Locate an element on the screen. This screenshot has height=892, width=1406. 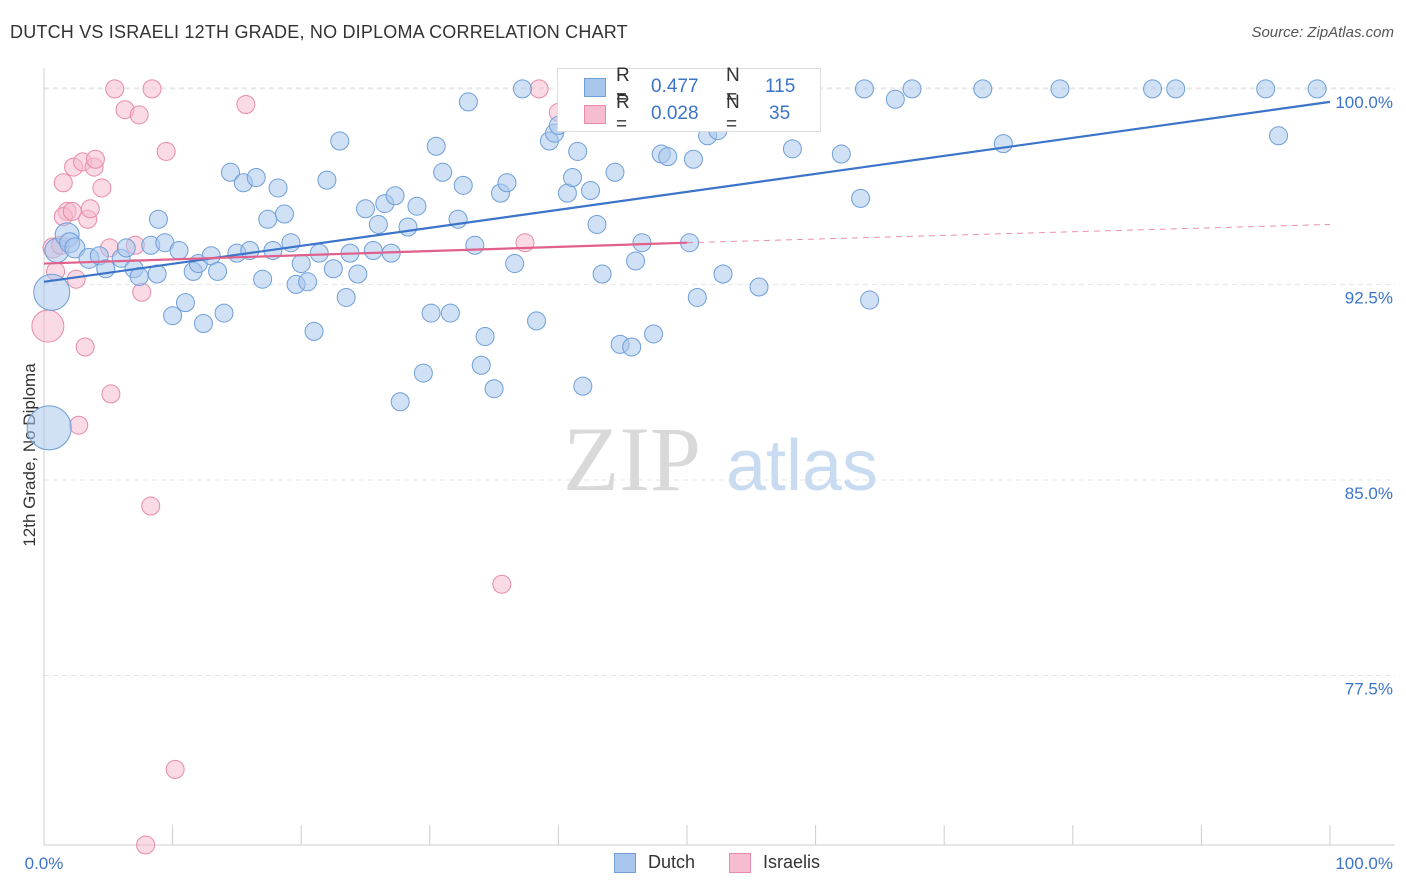
legend-item-dutch: Dutch is located at coordinates (654, 862).